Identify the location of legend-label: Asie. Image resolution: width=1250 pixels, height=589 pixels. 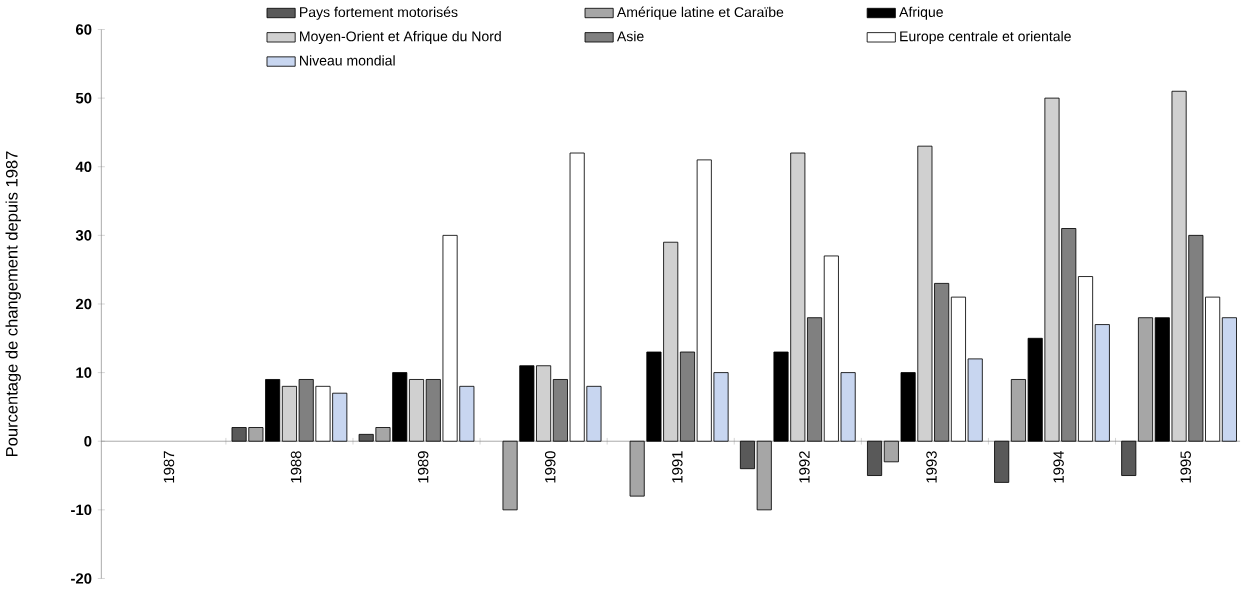
(630, 36).